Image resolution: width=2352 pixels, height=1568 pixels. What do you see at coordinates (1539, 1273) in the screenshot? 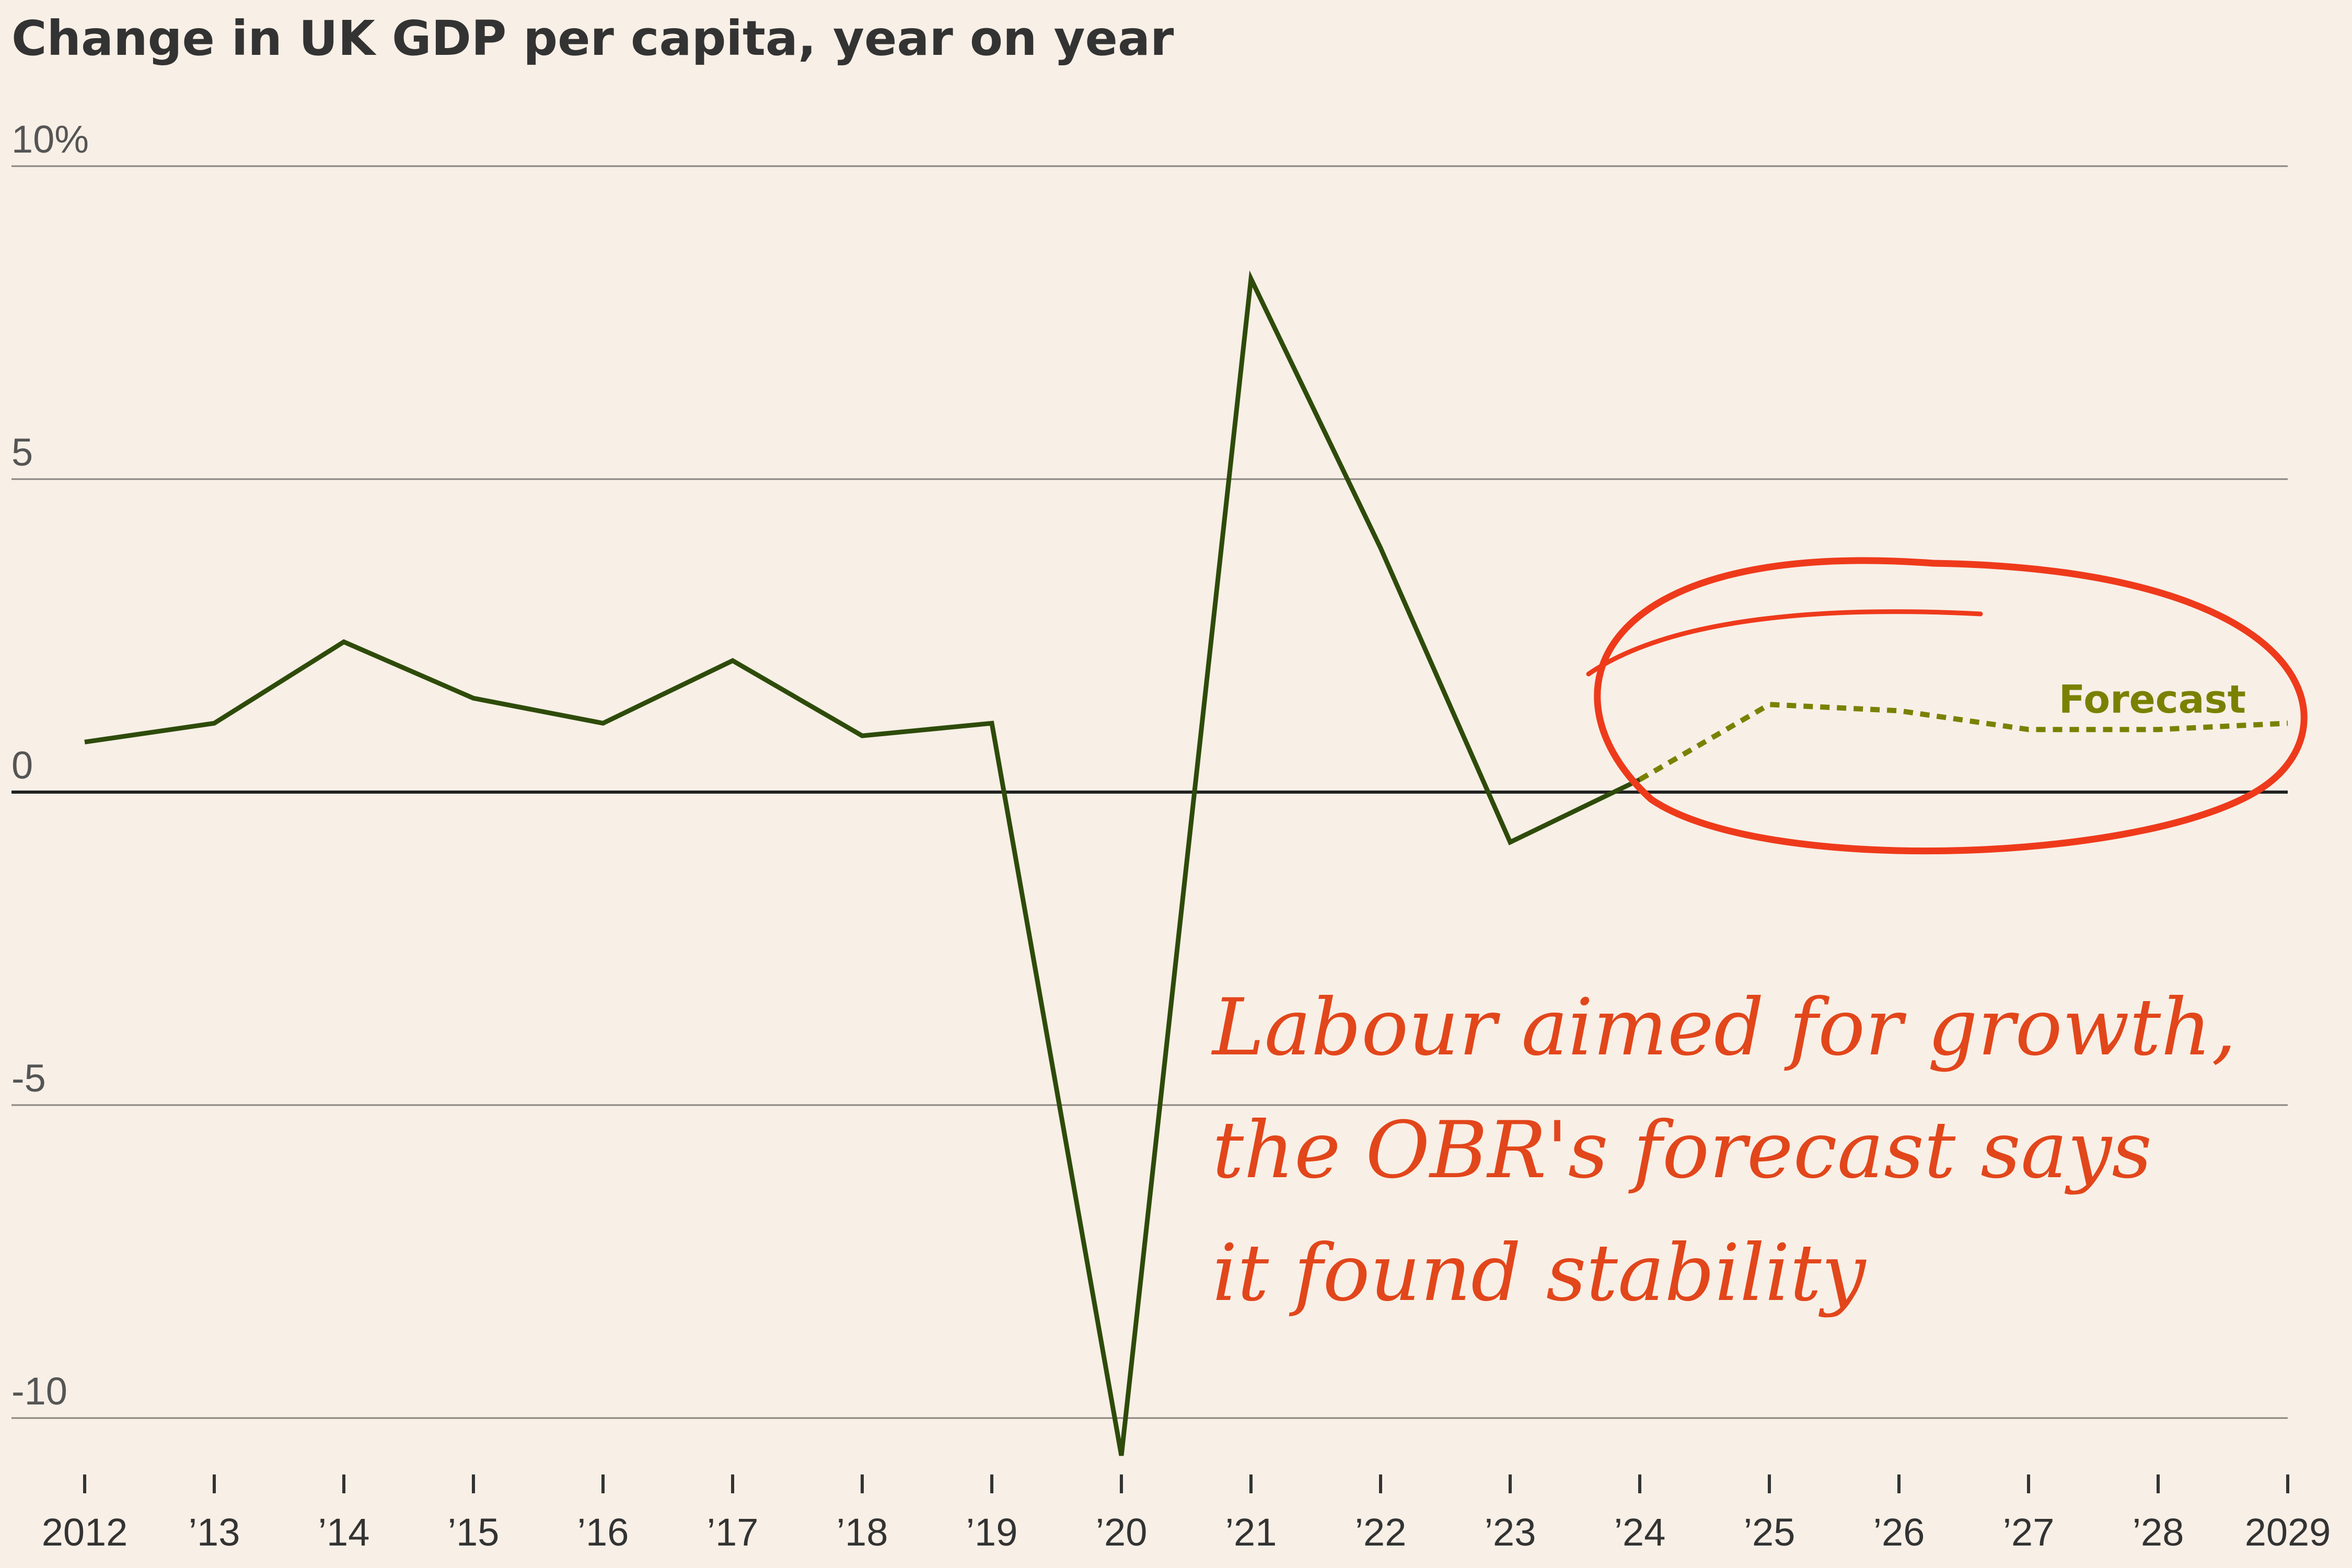
I see `annotation-text-line: it found stability` at bounding box center [1539, 1273].